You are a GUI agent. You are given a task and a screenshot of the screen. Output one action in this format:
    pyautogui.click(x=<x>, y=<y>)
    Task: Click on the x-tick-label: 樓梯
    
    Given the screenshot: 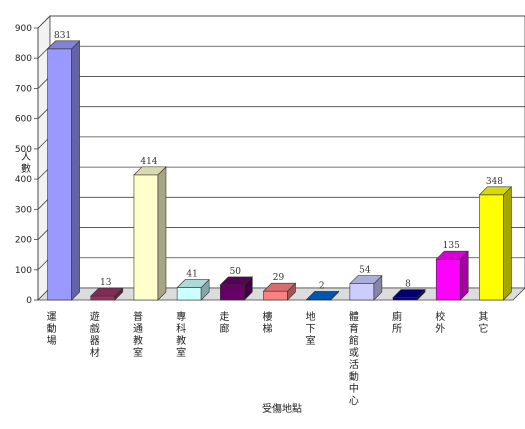 What is the action you would take?
    pyautogui.click(x=268, y=322)
    